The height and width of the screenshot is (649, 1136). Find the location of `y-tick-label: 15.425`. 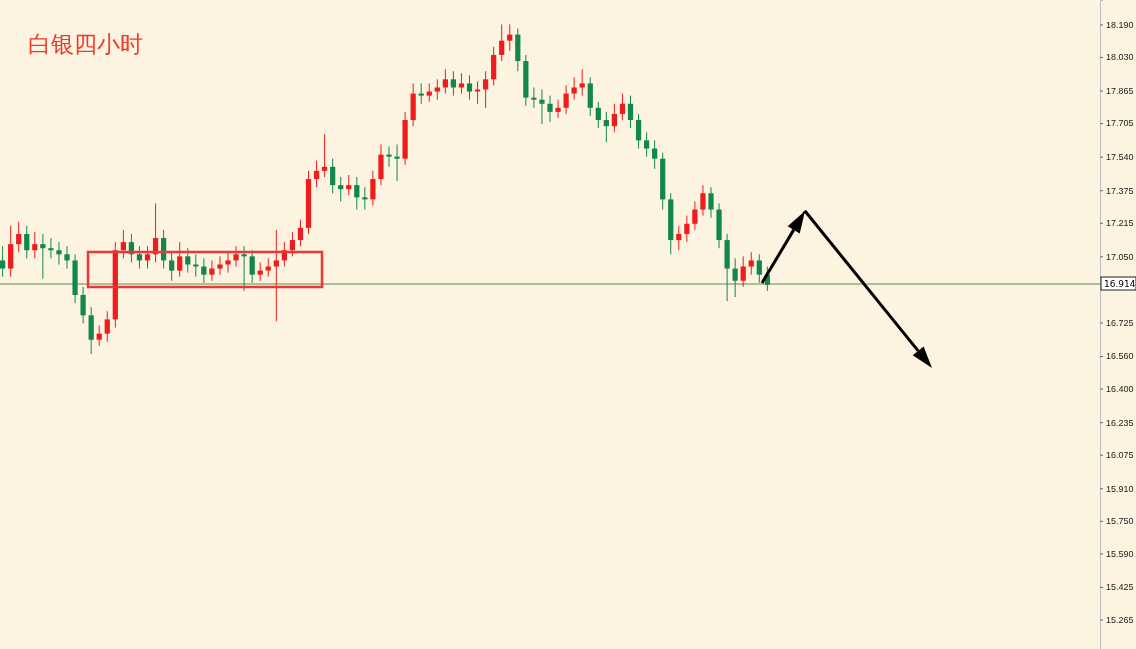

y-tick-label: 15.425 is located at coordinates (1120, 587).